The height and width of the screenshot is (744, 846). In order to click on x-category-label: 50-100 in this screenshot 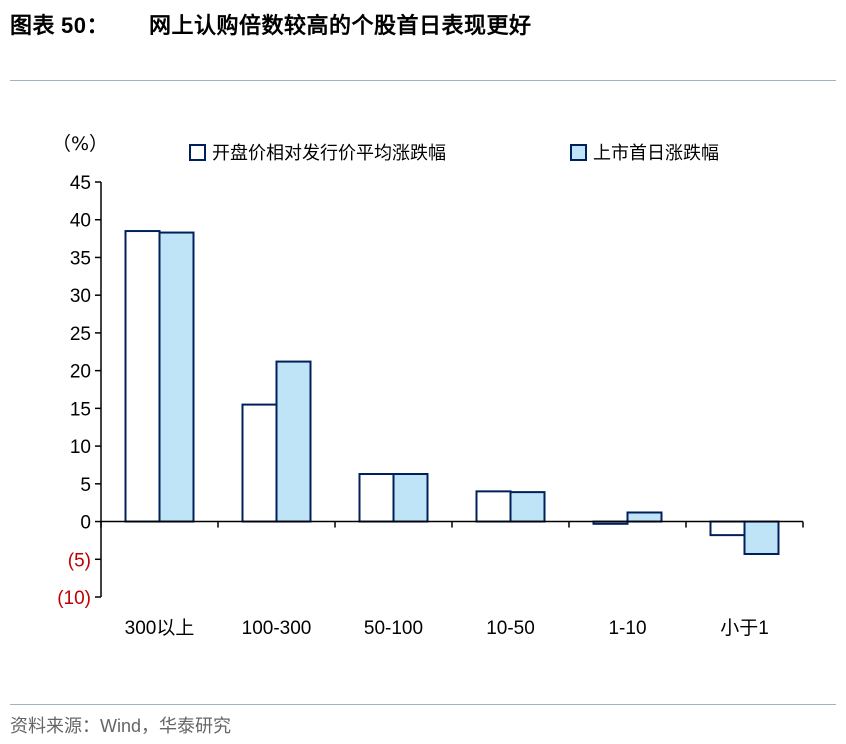, I will do `click(393, 628)`.